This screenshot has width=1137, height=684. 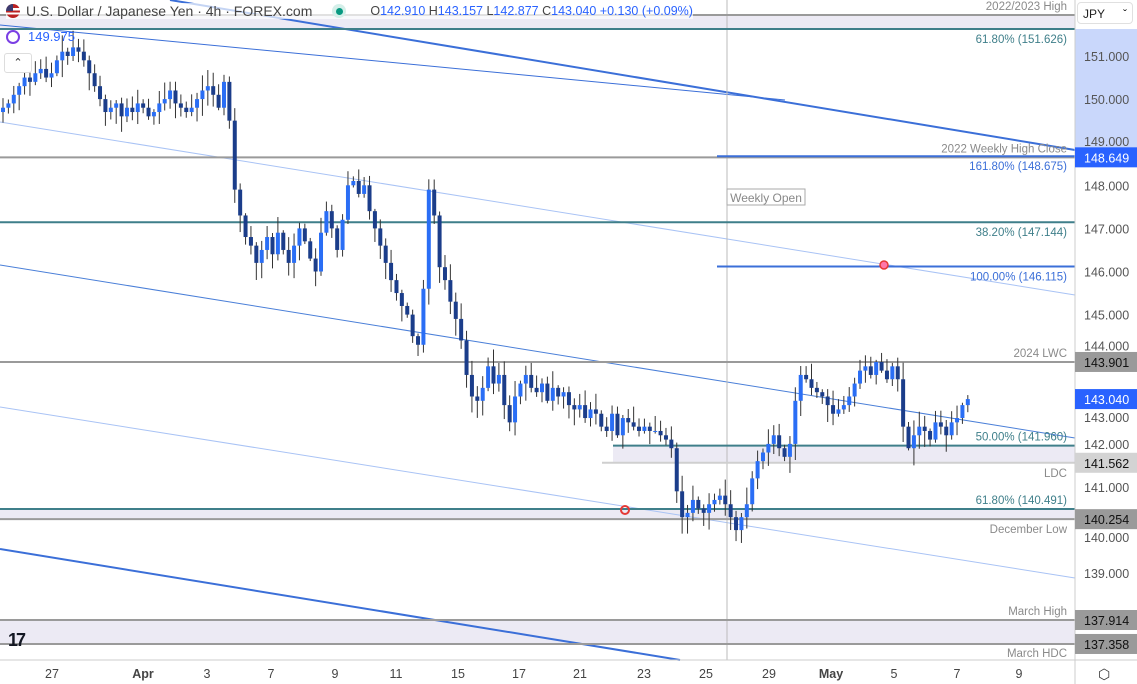 I want to click on currency-select: JPY ˇ, so click(x=1105, y=13).